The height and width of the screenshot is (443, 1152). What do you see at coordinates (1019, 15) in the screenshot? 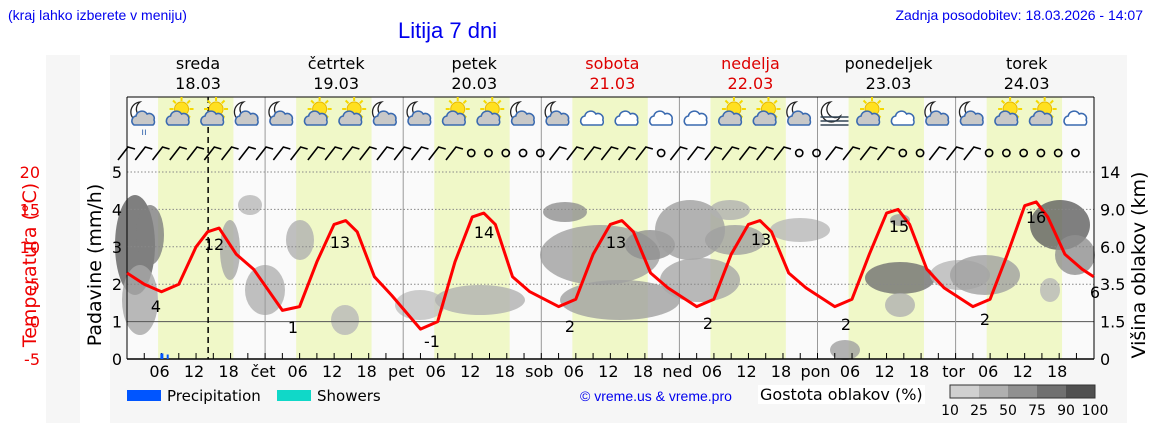
I see `last-updated: Zadnja posodobitev: 18.03.2026 - 14:07` at bounding box center [1019, 15].